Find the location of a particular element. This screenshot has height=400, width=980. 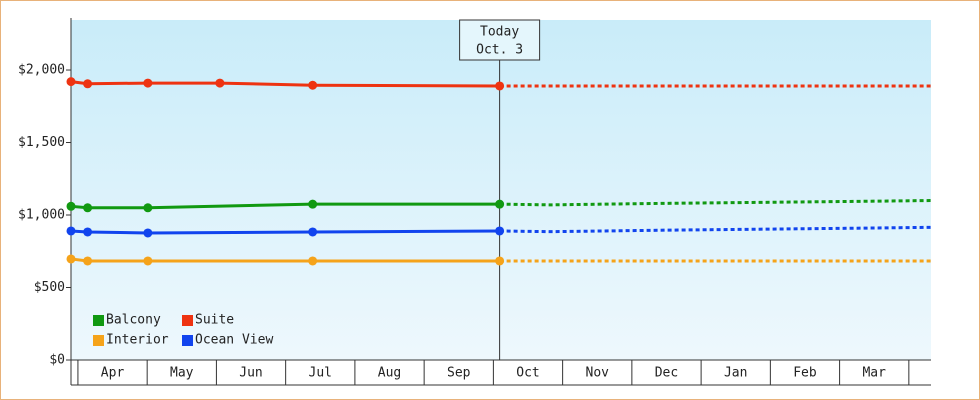

legend-label: Suite is located at coordinates (214, 320).